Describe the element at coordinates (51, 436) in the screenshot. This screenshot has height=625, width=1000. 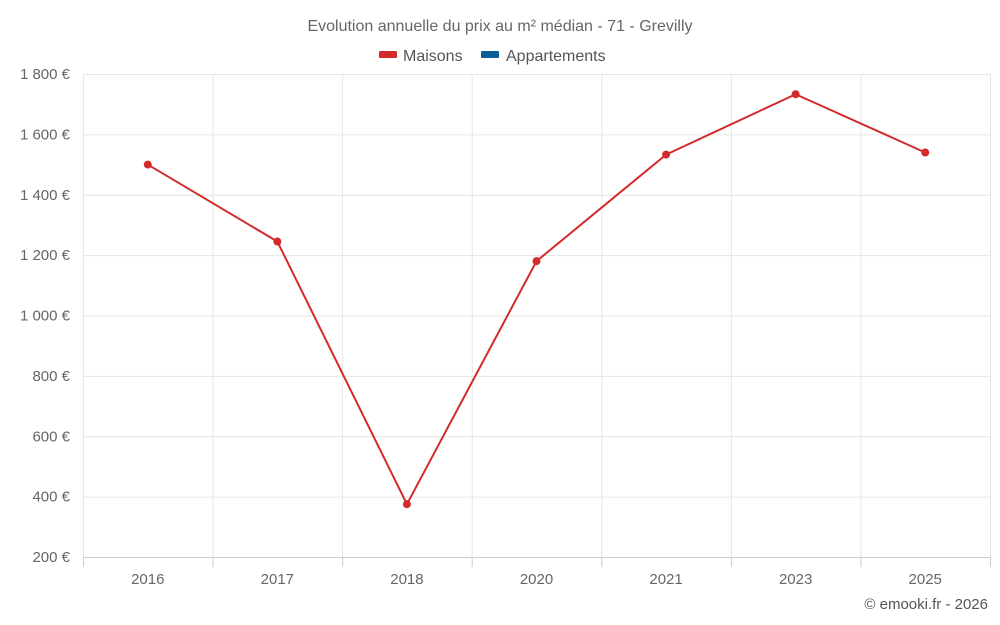
I see `y-tick-label: 600 €` at that location.